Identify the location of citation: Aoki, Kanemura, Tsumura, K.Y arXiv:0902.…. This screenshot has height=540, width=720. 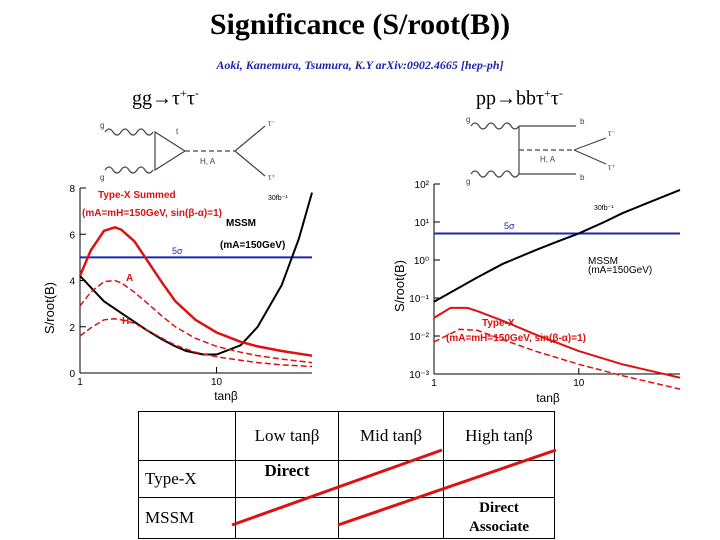
(360, 65).